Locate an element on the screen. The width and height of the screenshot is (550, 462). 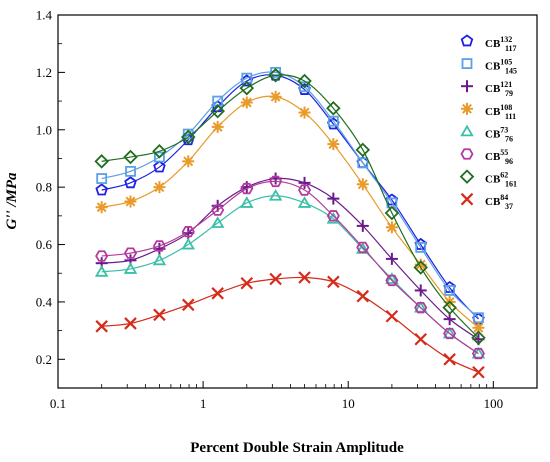
legend-label-sub: 111 is located at coordinates (510, 116).